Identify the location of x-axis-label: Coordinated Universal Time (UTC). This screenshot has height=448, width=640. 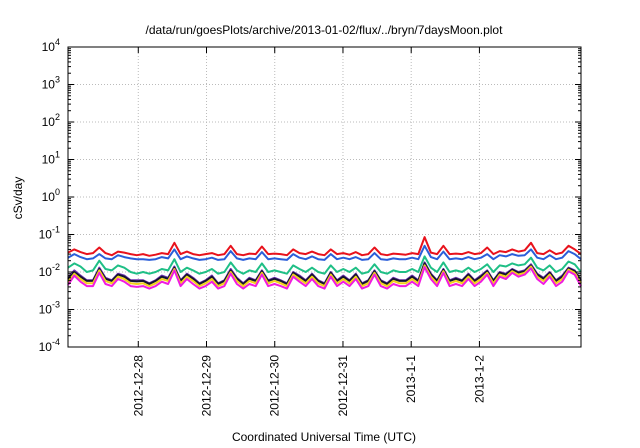
(324, 437).